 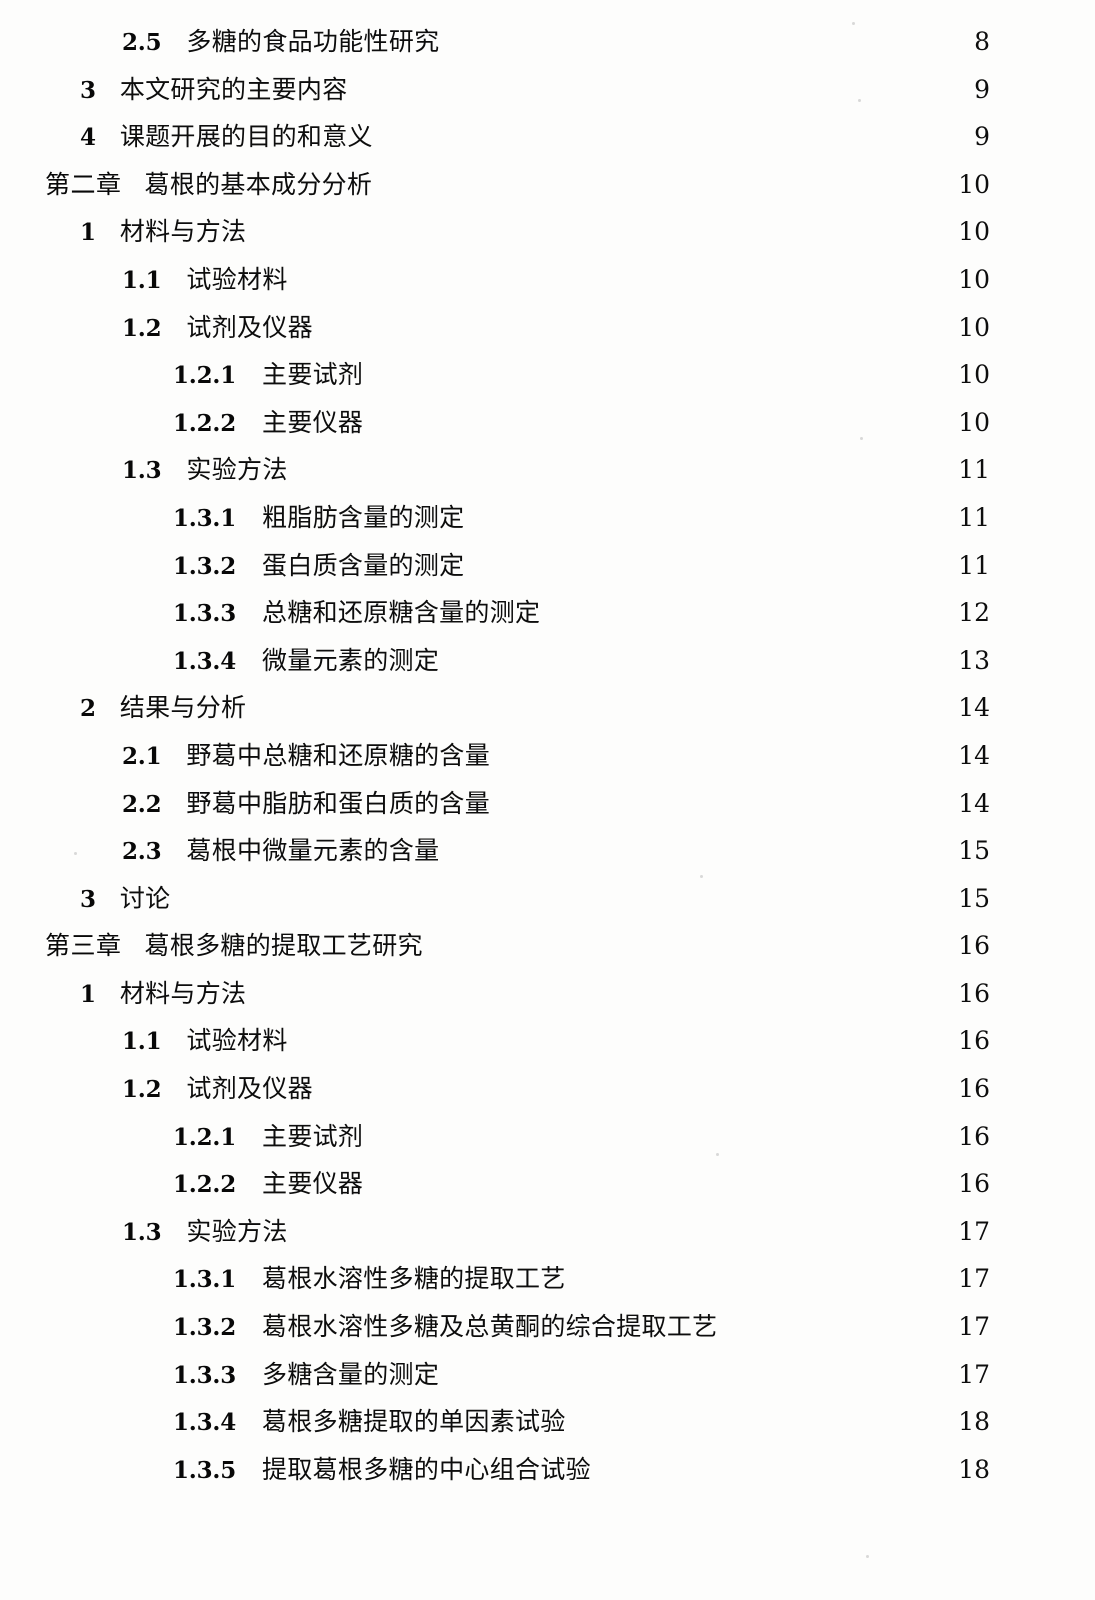 What do you see at coordinates (205, 1470) in the screenshot?
I see `toc-entry-number: 1.3.5` at bounding box center [205, 1470].